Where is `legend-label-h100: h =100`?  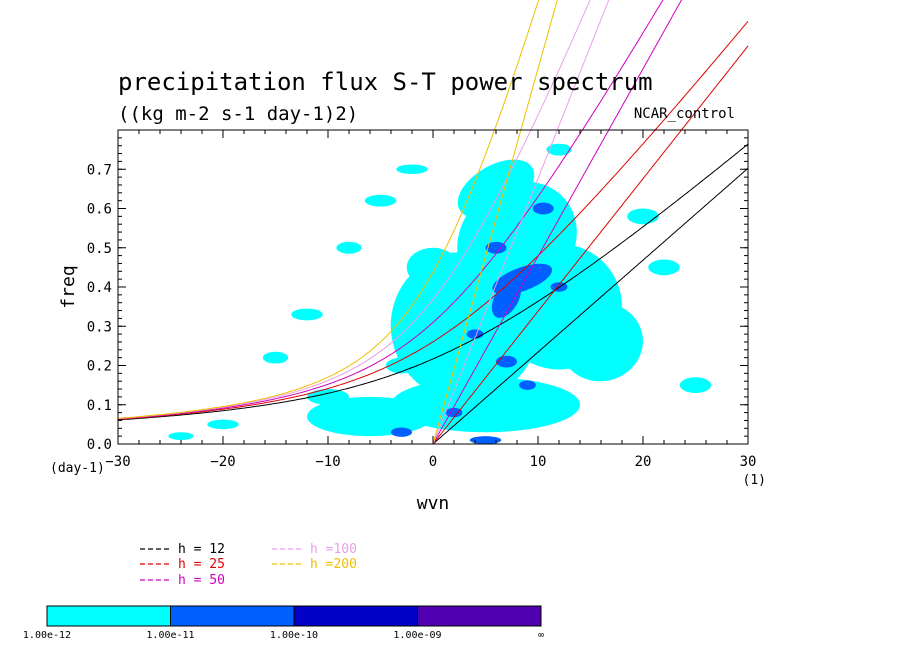 legend-label-h100: h =100 is located at coordinates (333, 549).